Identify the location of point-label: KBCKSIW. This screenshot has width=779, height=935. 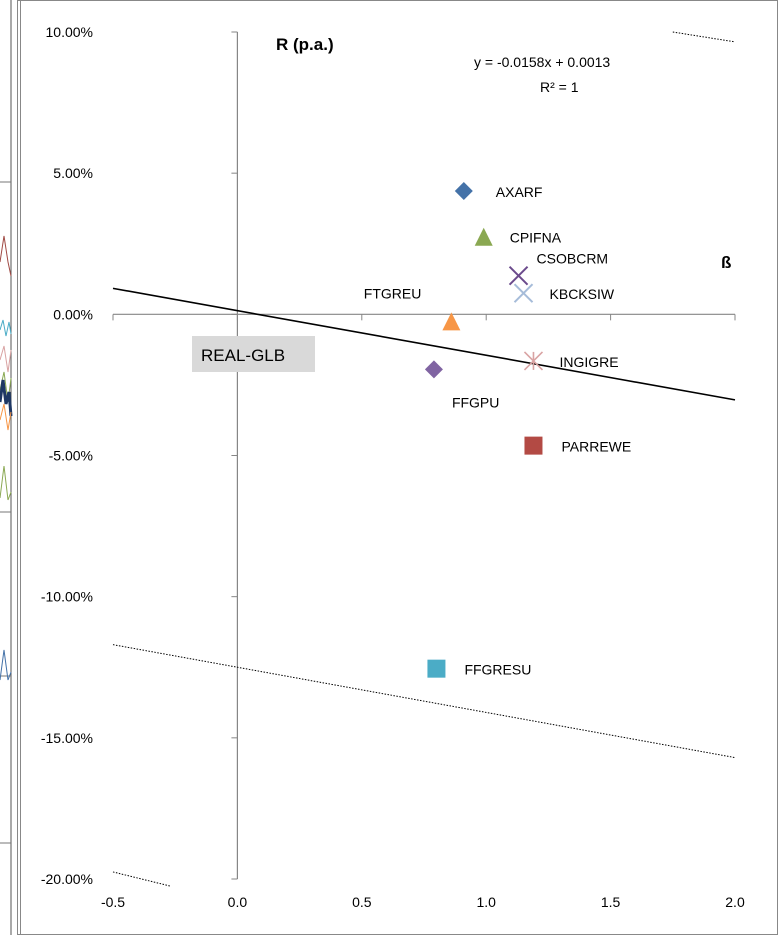
(582, 294).